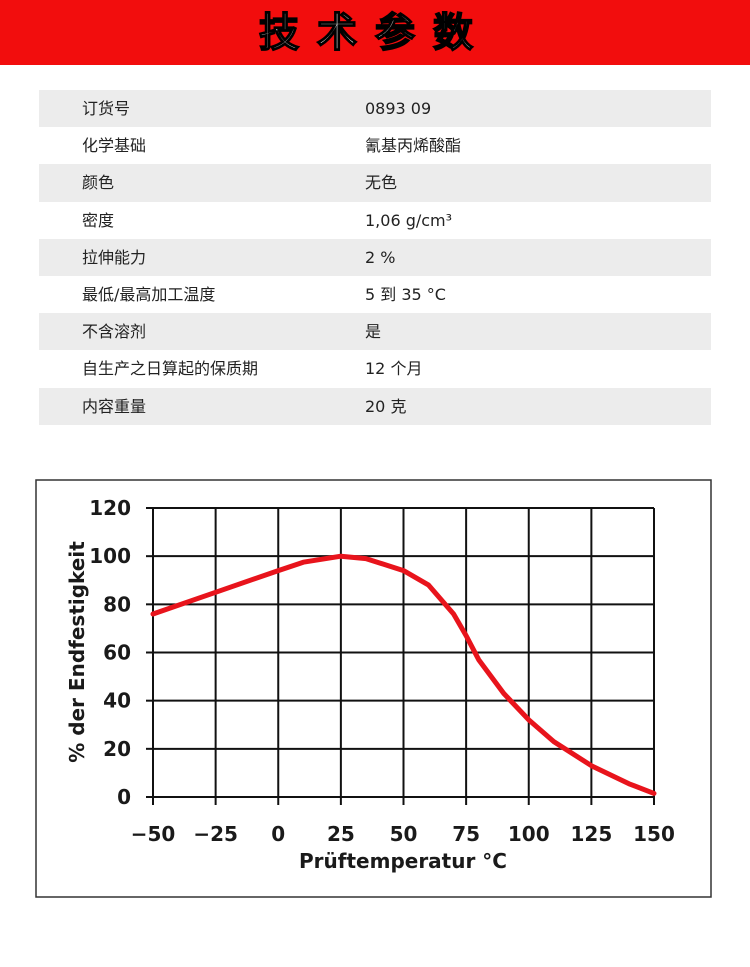  Describe the element at coordinates (110, 556) in the screenshot. I see `y-tick-label: 100` at that location.